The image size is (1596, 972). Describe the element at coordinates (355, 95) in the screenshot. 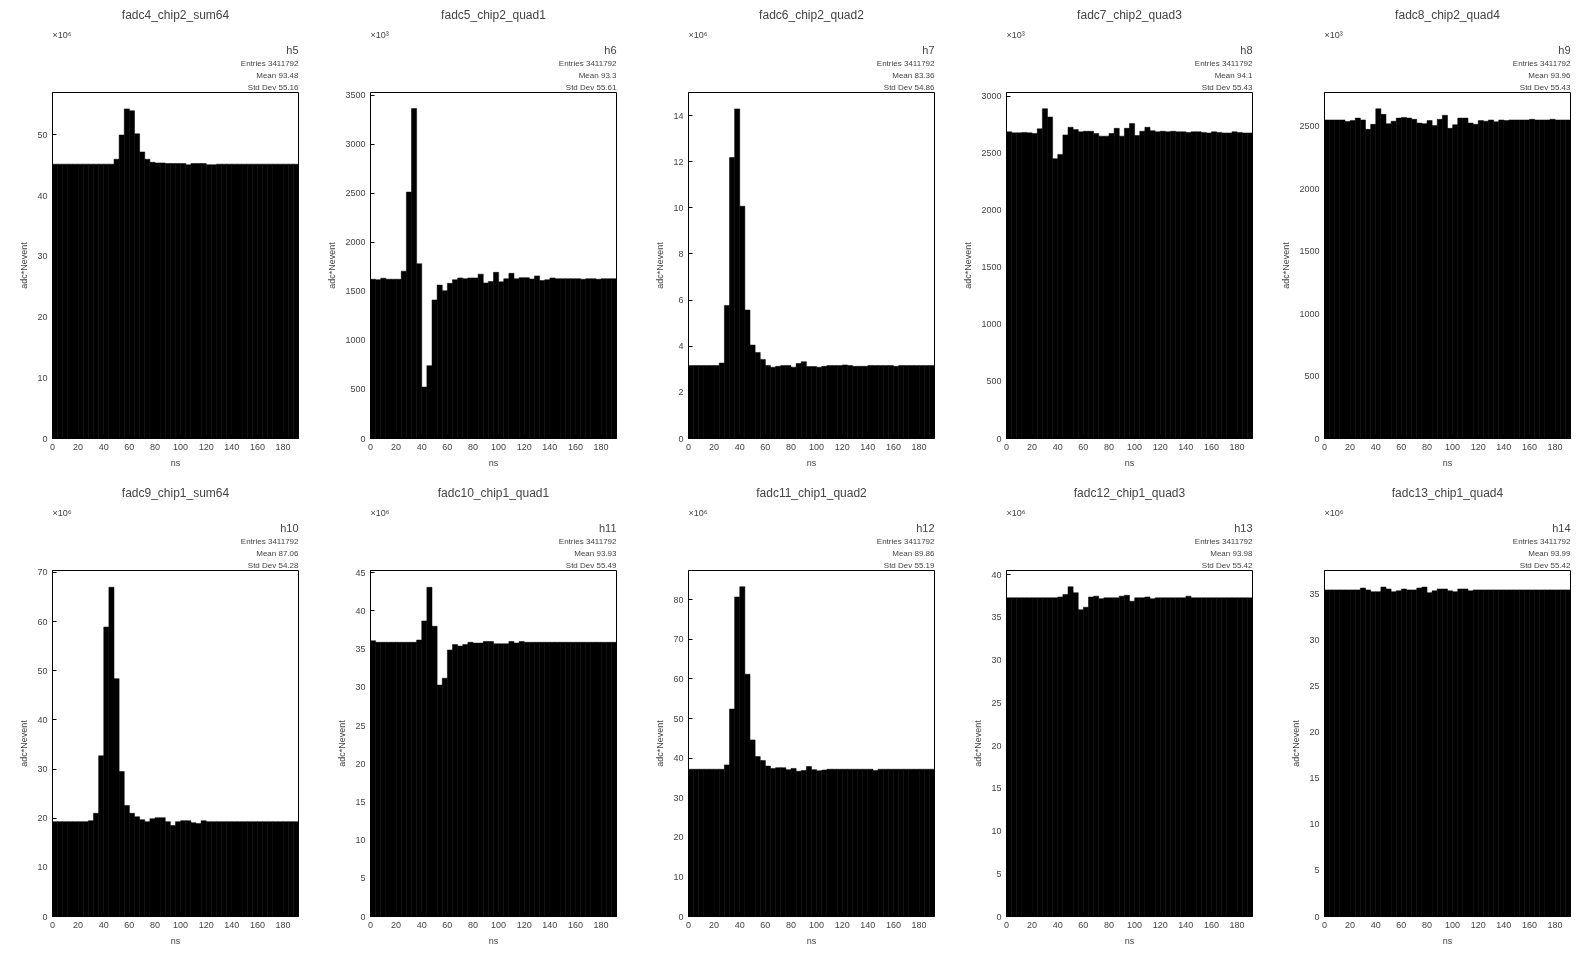

I see `y-tick-label: 3500` at that location.